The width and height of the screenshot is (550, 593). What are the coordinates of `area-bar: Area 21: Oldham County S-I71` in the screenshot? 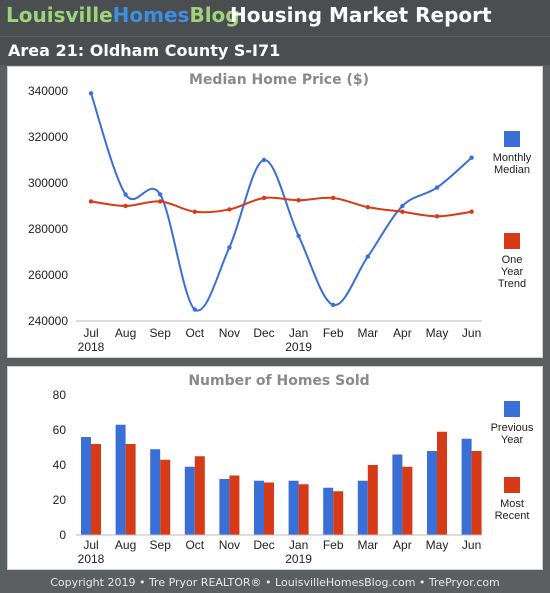 It's located at (275, 51).